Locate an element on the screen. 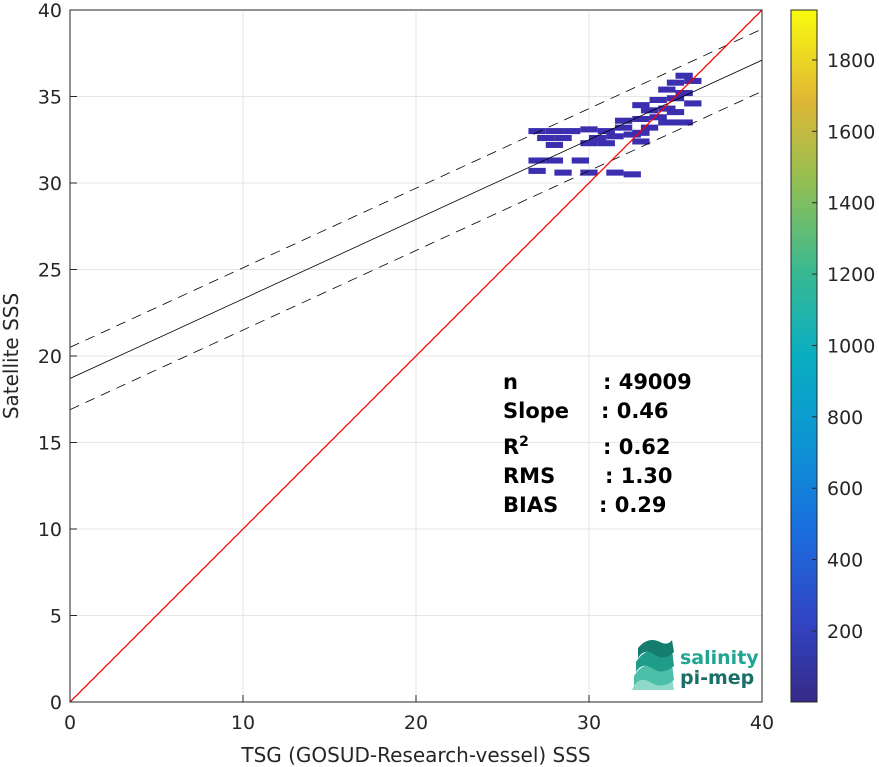 This screenshot has width=879, height=767. x-tick-label: 0 is located at coordinates (70, 723).